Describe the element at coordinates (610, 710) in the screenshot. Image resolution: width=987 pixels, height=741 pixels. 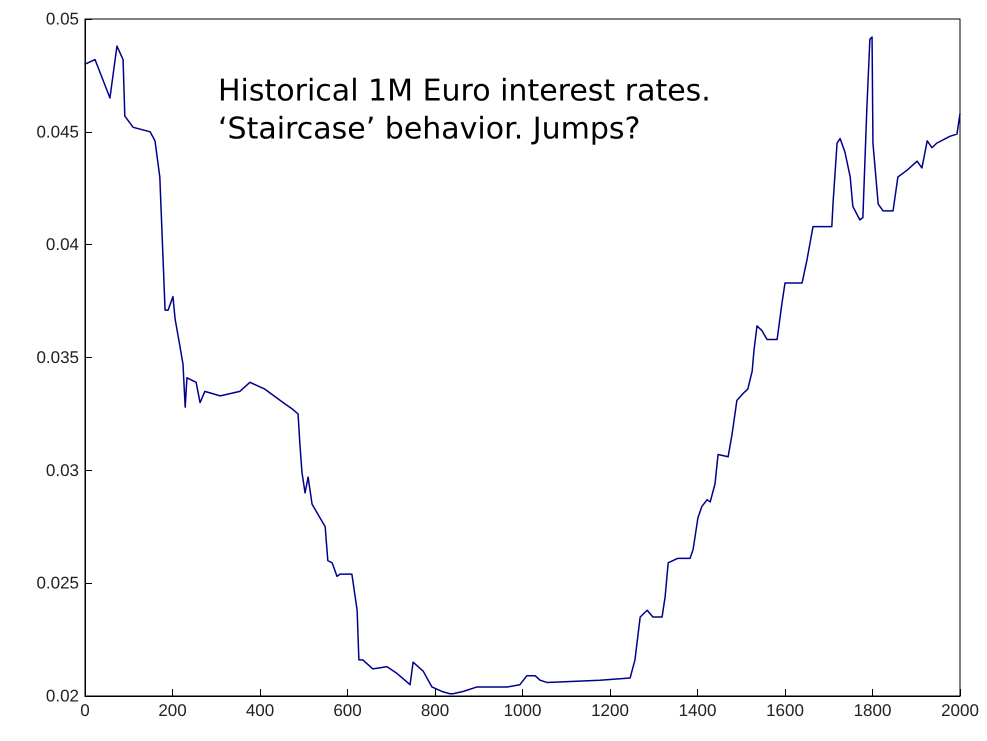
I see `x-tick-label: 1200` at that location.